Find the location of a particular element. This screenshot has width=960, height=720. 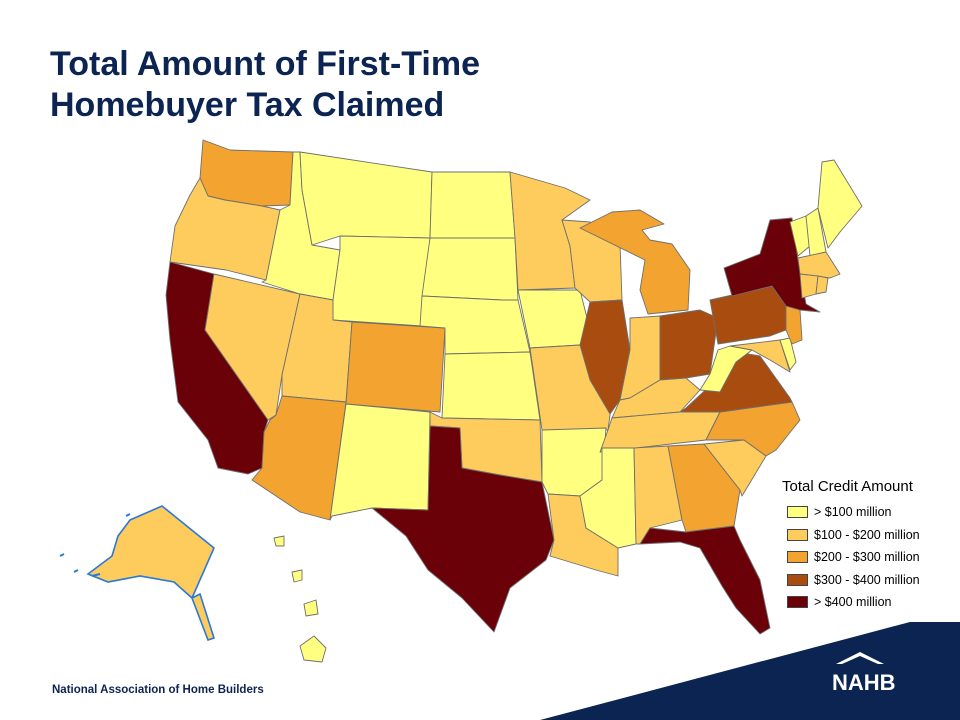

nahb-roof-icon is located at coordinates (860, 658).